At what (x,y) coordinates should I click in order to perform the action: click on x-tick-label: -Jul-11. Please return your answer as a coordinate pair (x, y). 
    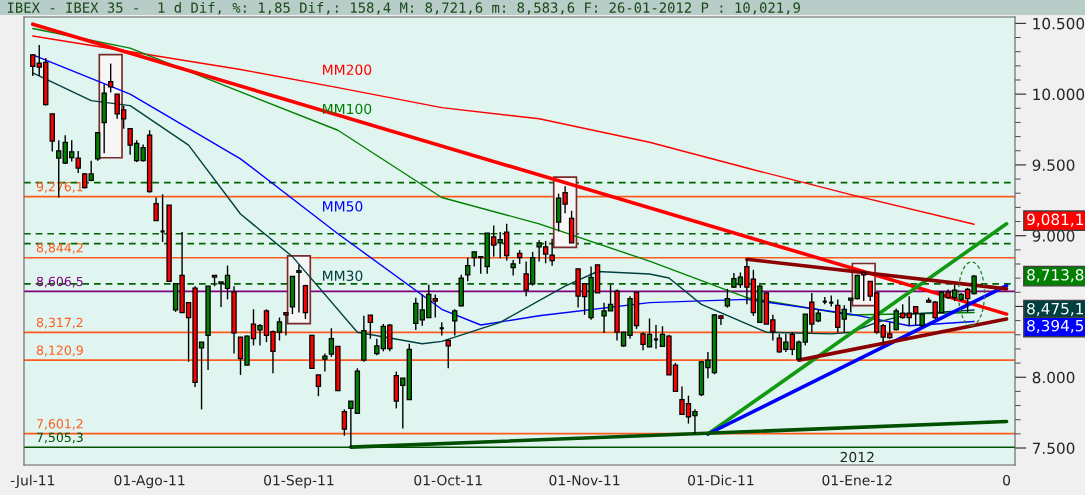
    Looking at the image, I should click on (32, 481).